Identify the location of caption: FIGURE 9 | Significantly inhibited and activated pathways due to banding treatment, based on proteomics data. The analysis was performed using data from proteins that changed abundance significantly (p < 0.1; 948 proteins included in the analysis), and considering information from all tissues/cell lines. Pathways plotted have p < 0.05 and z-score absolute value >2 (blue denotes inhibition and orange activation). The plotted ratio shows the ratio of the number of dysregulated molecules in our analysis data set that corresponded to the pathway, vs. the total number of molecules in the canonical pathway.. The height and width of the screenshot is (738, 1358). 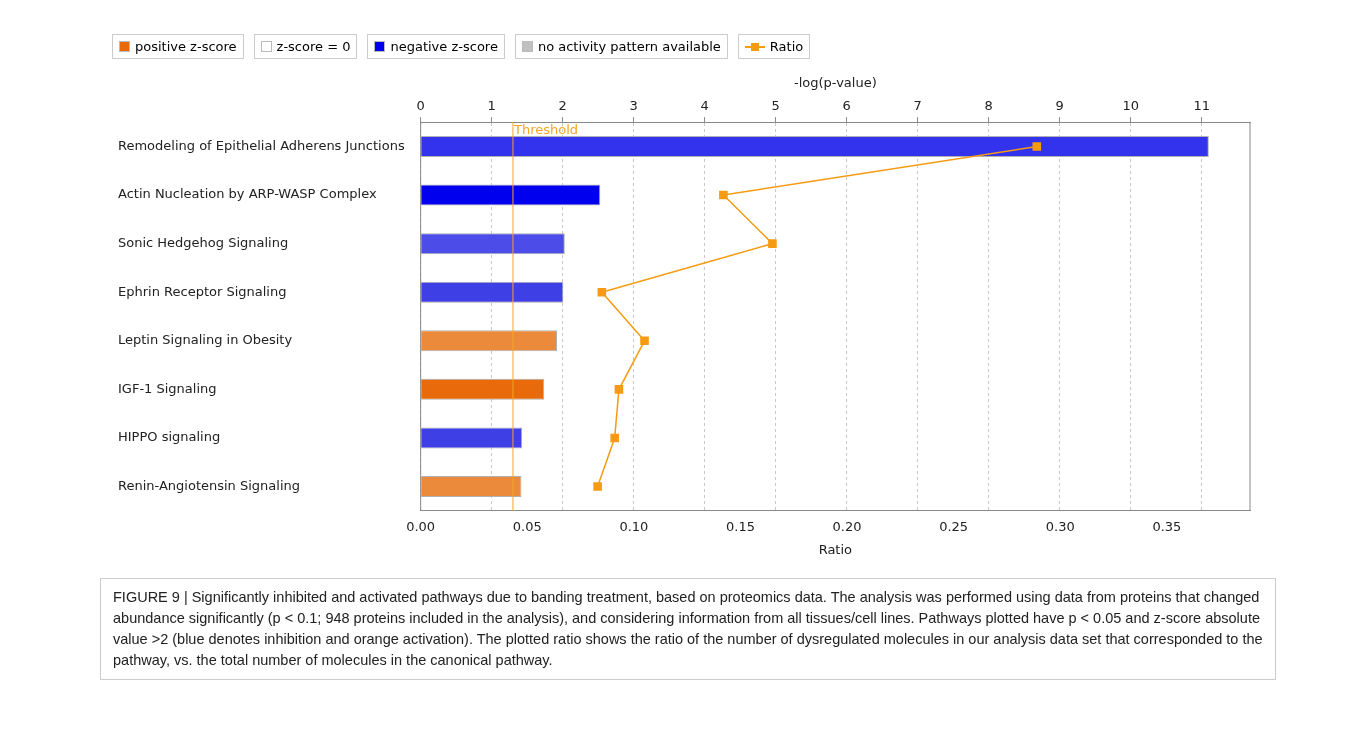
(688, 629).